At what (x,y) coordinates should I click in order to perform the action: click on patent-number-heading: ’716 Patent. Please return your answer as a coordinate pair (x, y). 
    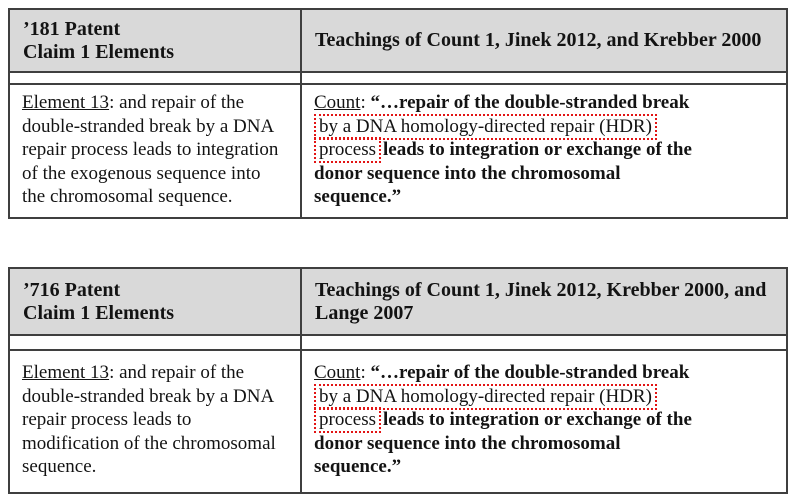
    Looking at the image, I should click on (72, 289).